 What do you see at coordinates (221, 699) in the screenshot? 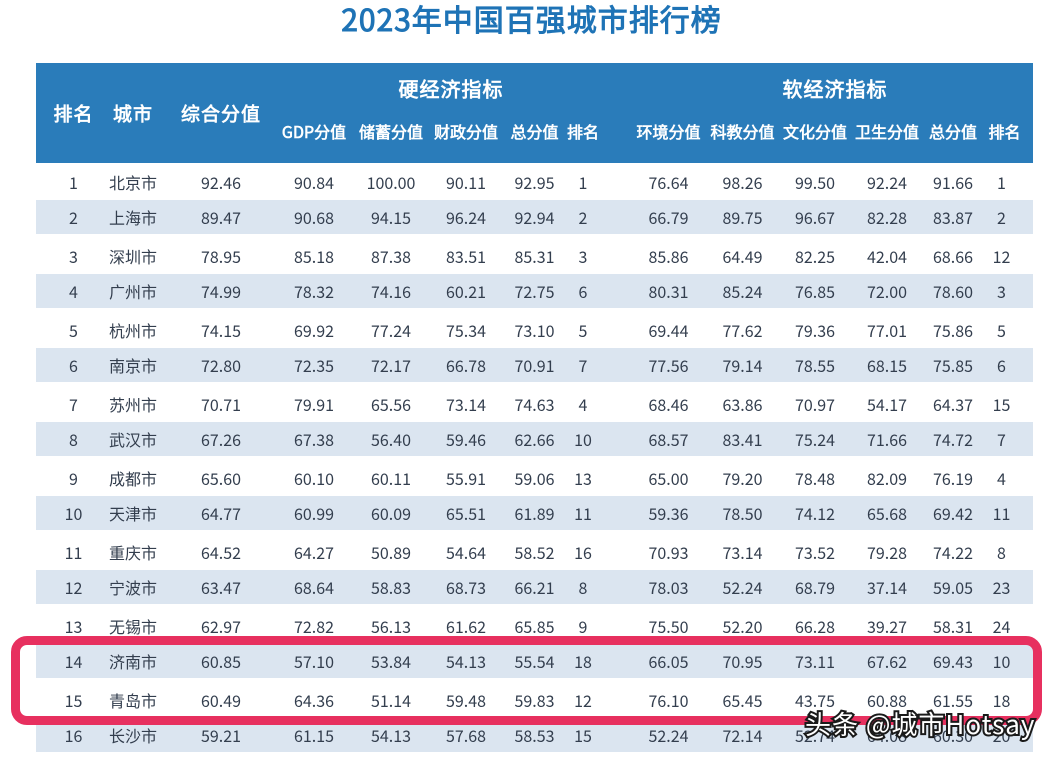
I see `cell-composite_score: 60.49` at bounding box center [221, 699].